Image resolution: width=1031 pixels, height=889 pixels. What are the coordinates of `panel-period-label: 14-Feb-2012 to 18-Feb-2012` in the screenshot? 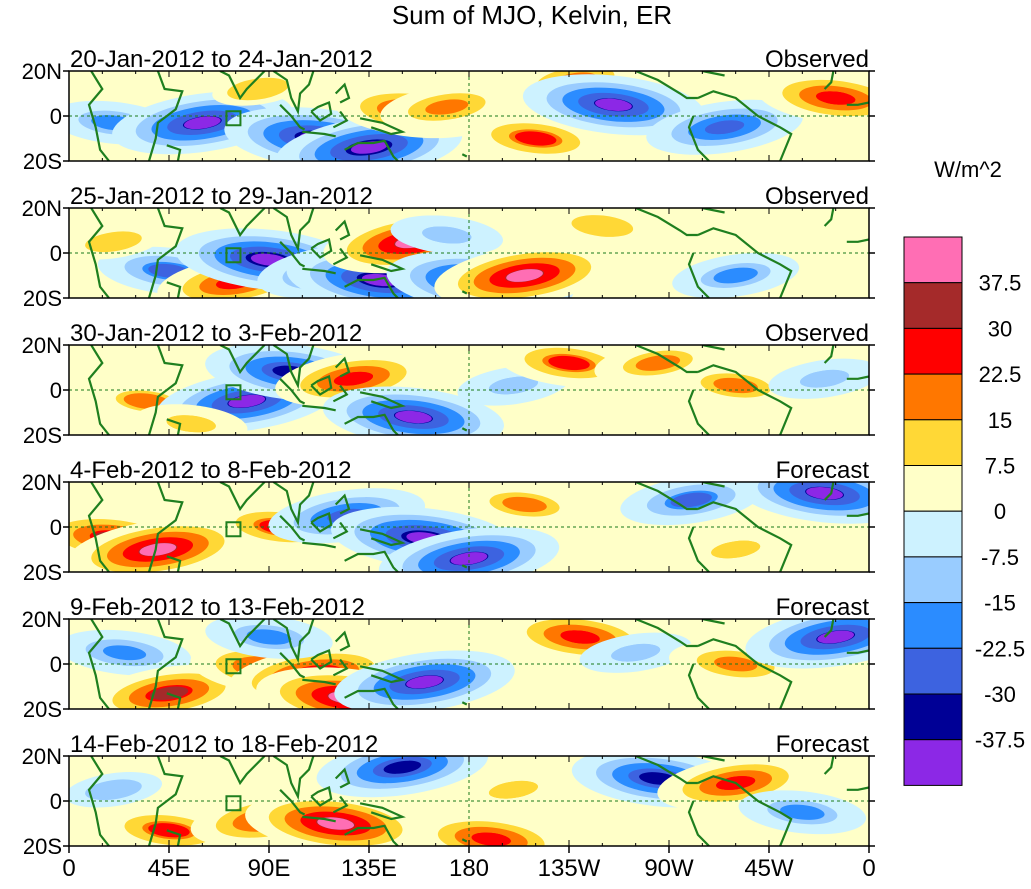 It's located at (224, 744).